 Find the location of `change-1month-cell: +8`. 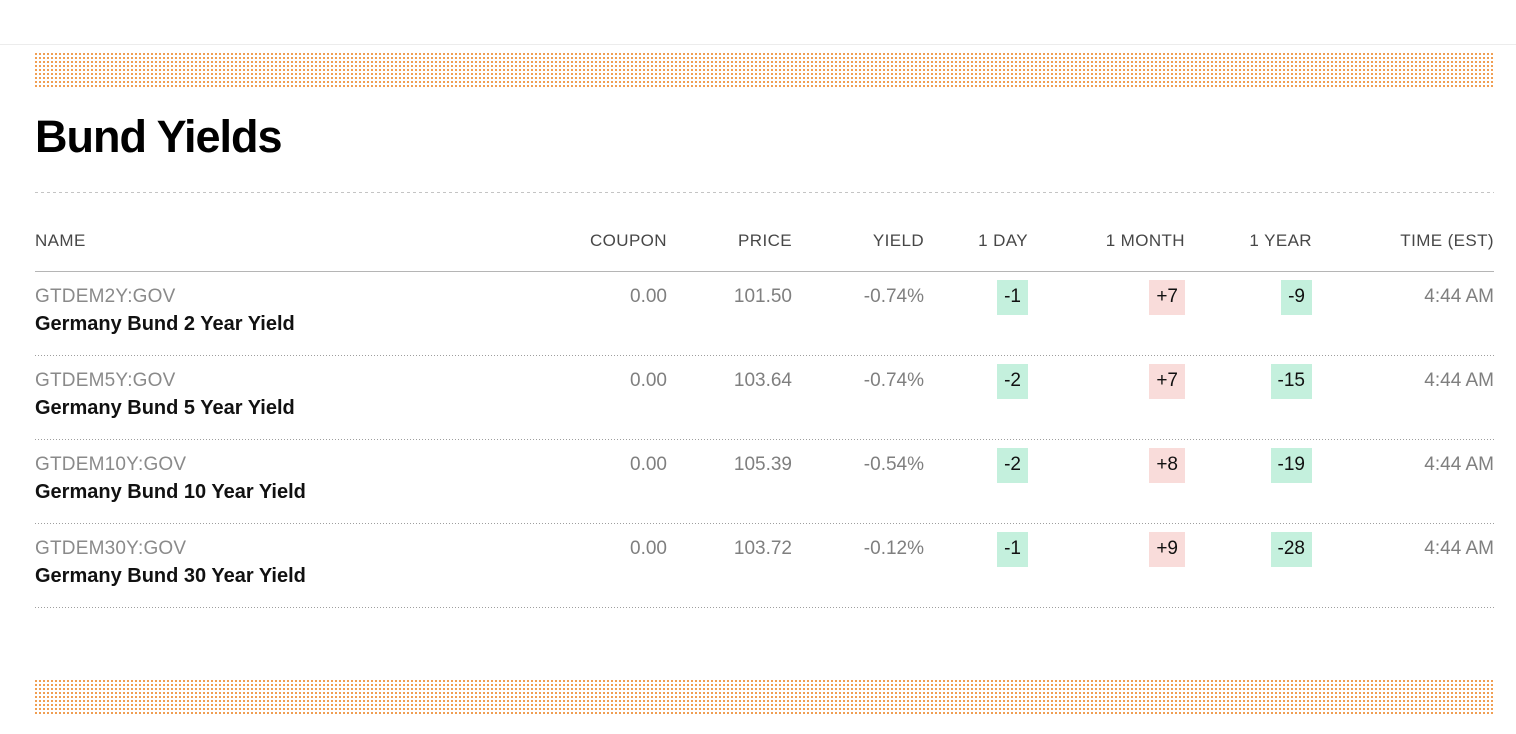

change-1month-cell: +8 is located at coordinates (1106, 461).